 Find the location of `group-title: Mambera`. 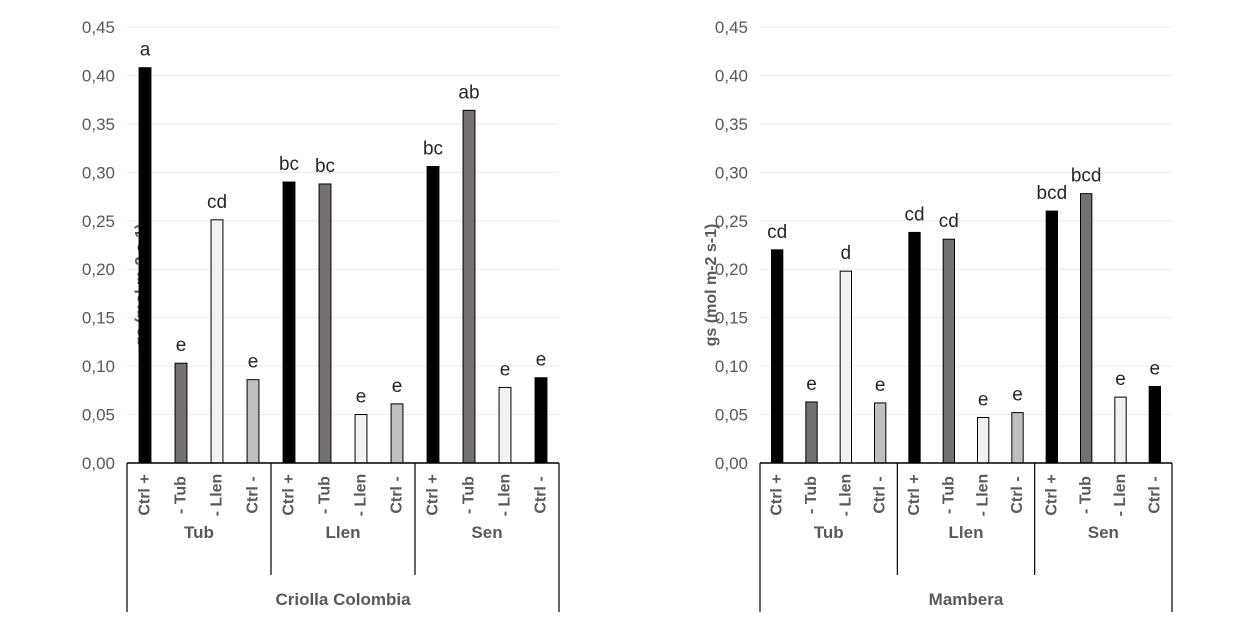

group-title: Mambera is located at coordinates (966, 599).